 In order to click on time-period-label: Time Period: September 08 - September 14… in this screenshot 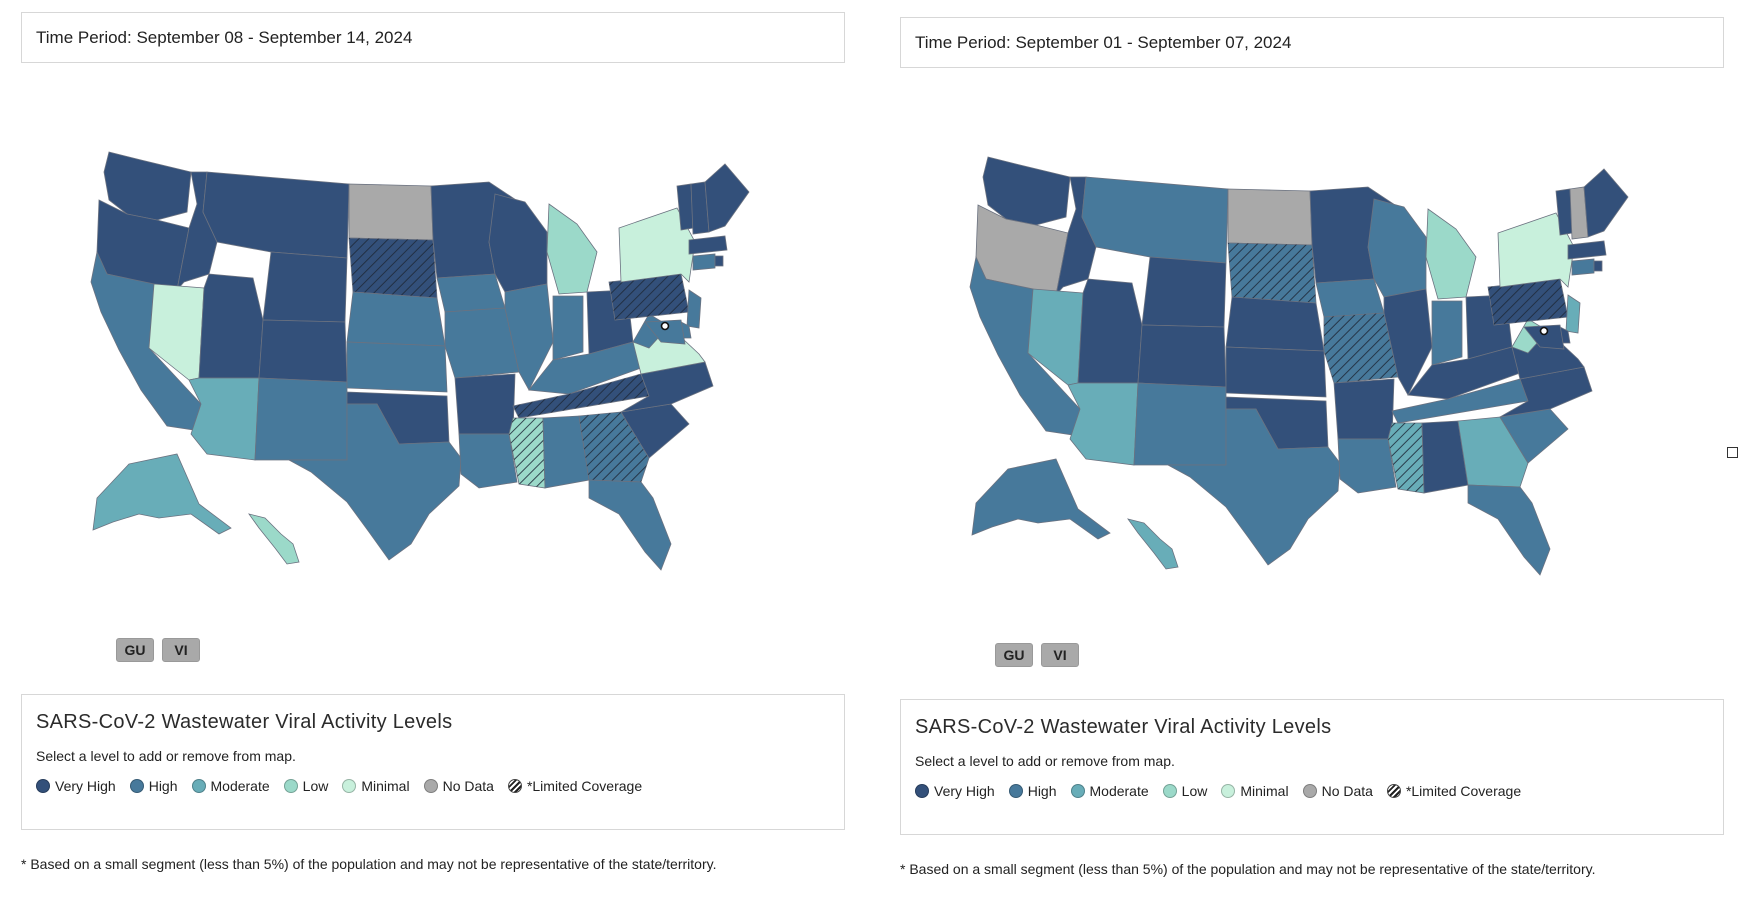, I will do `click(224, 37)`.